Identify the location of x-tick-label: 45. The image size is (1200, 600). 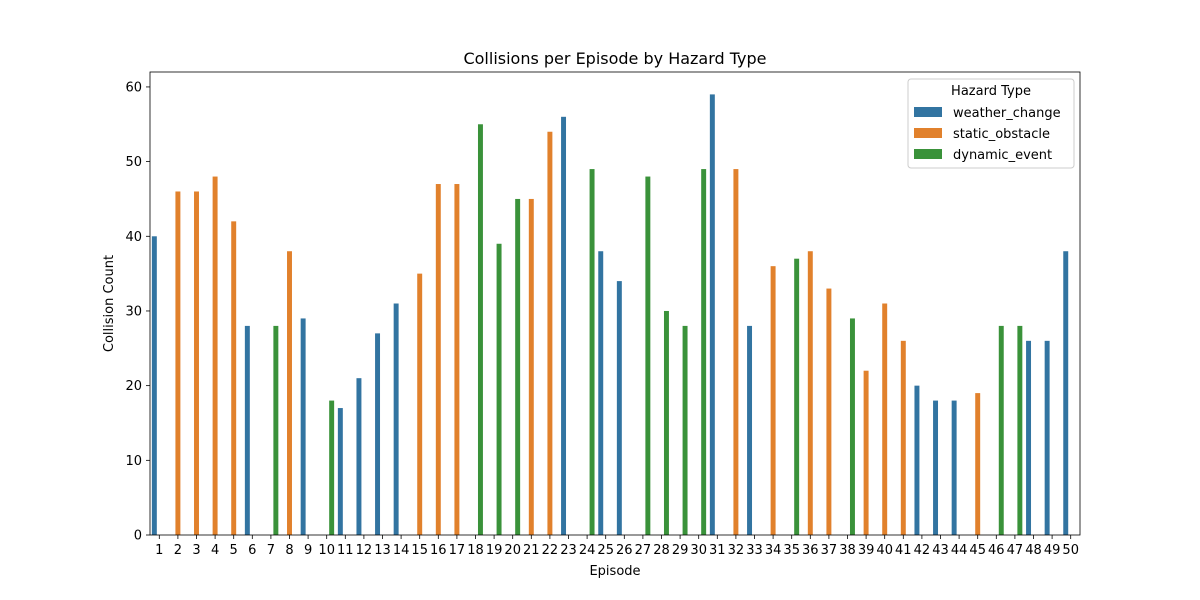
(977, 550).